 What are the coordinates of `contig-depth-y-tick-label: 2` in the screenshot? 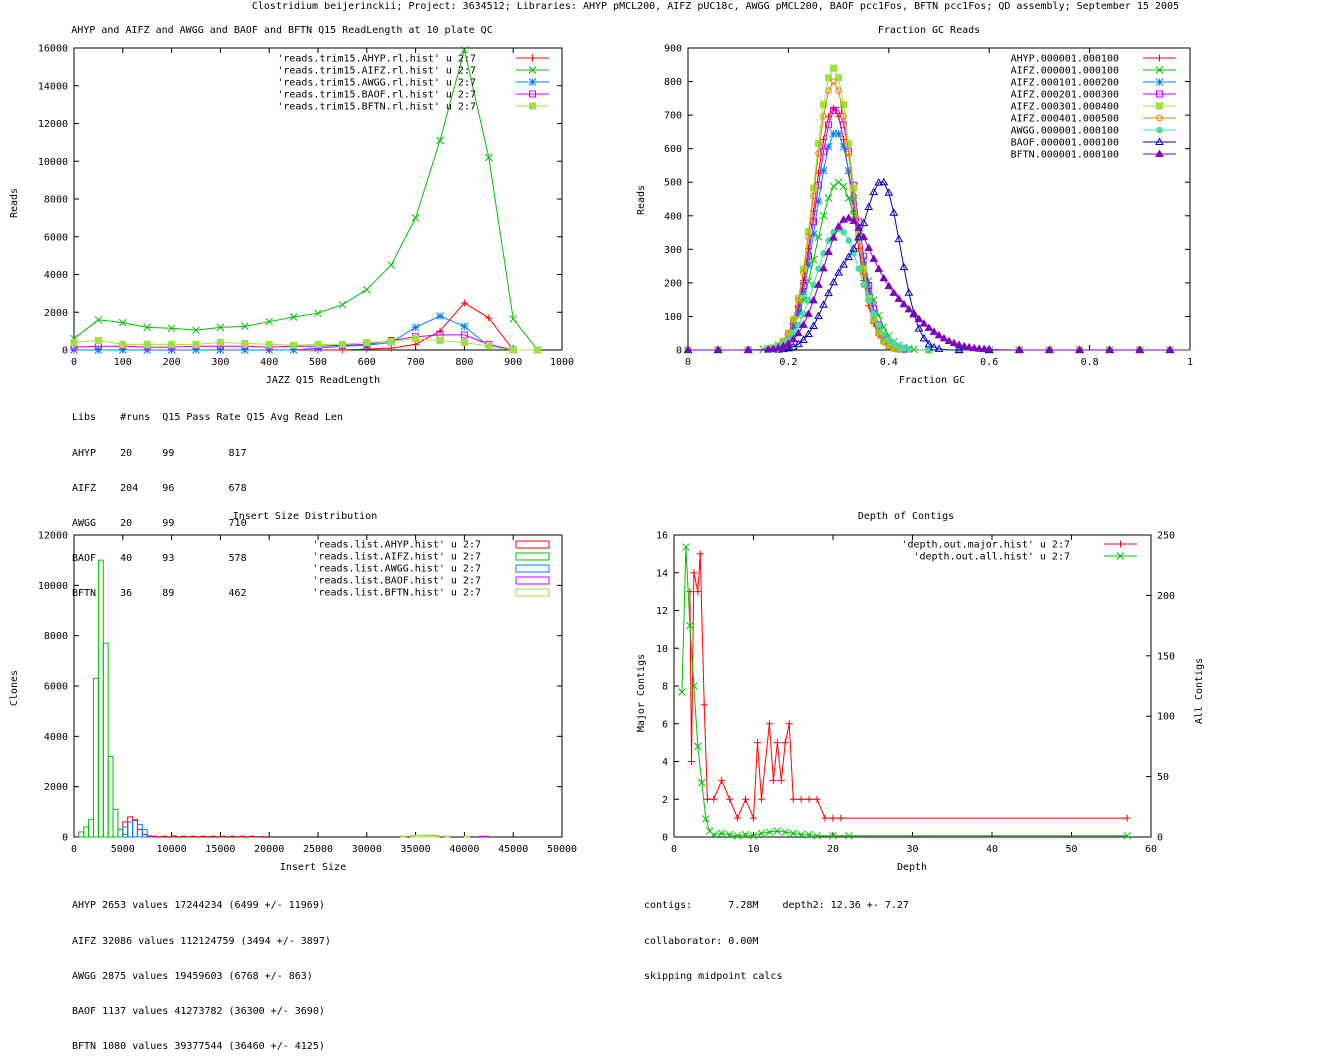 It's located at (665, 800).